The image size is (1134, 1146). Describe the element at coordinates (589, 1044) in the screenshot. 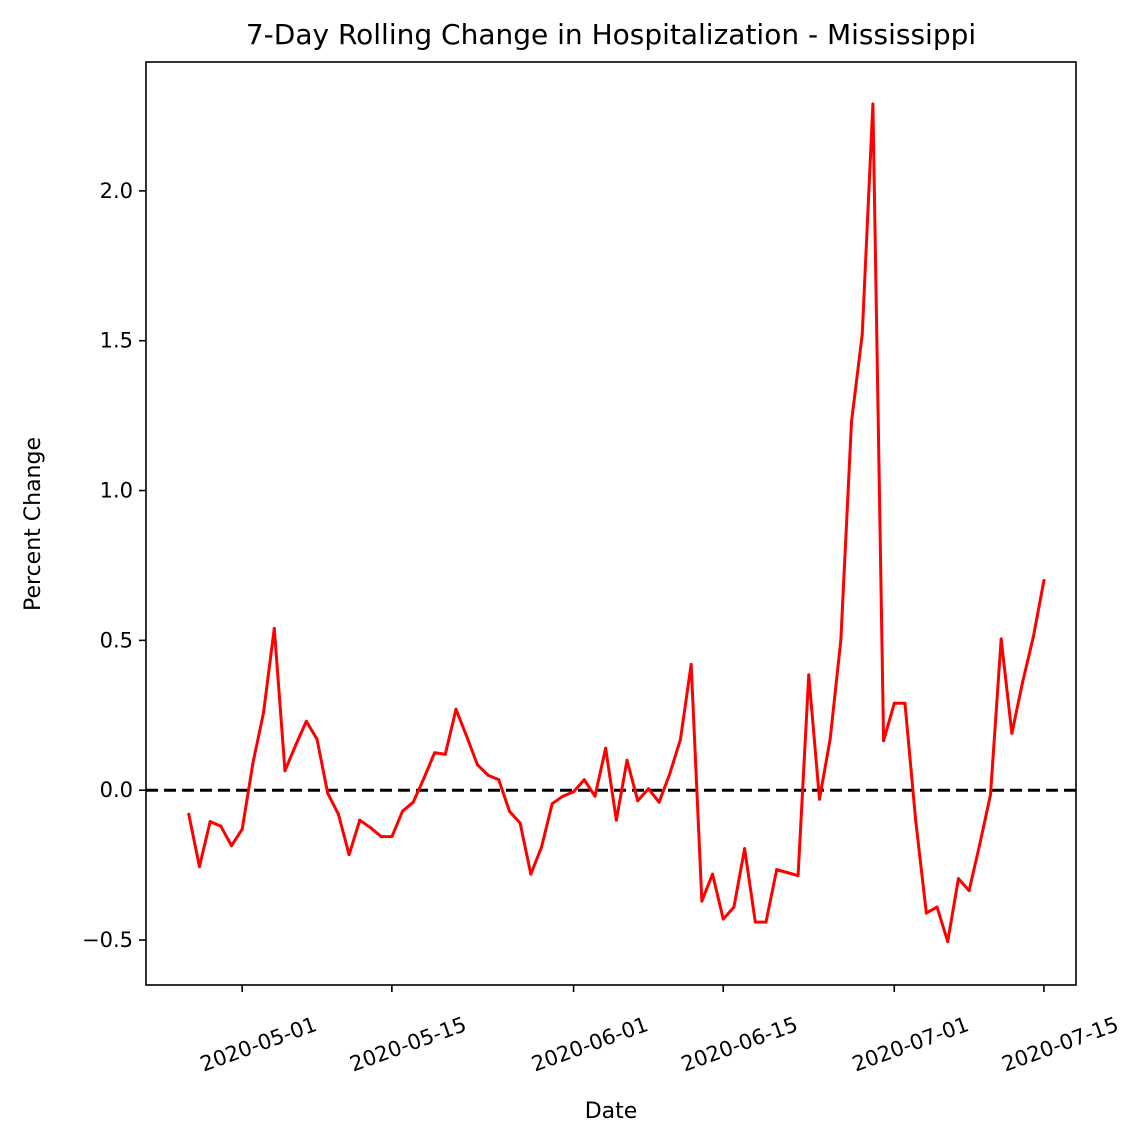

I see `x-tick-label: 2020-06-01` at that location.